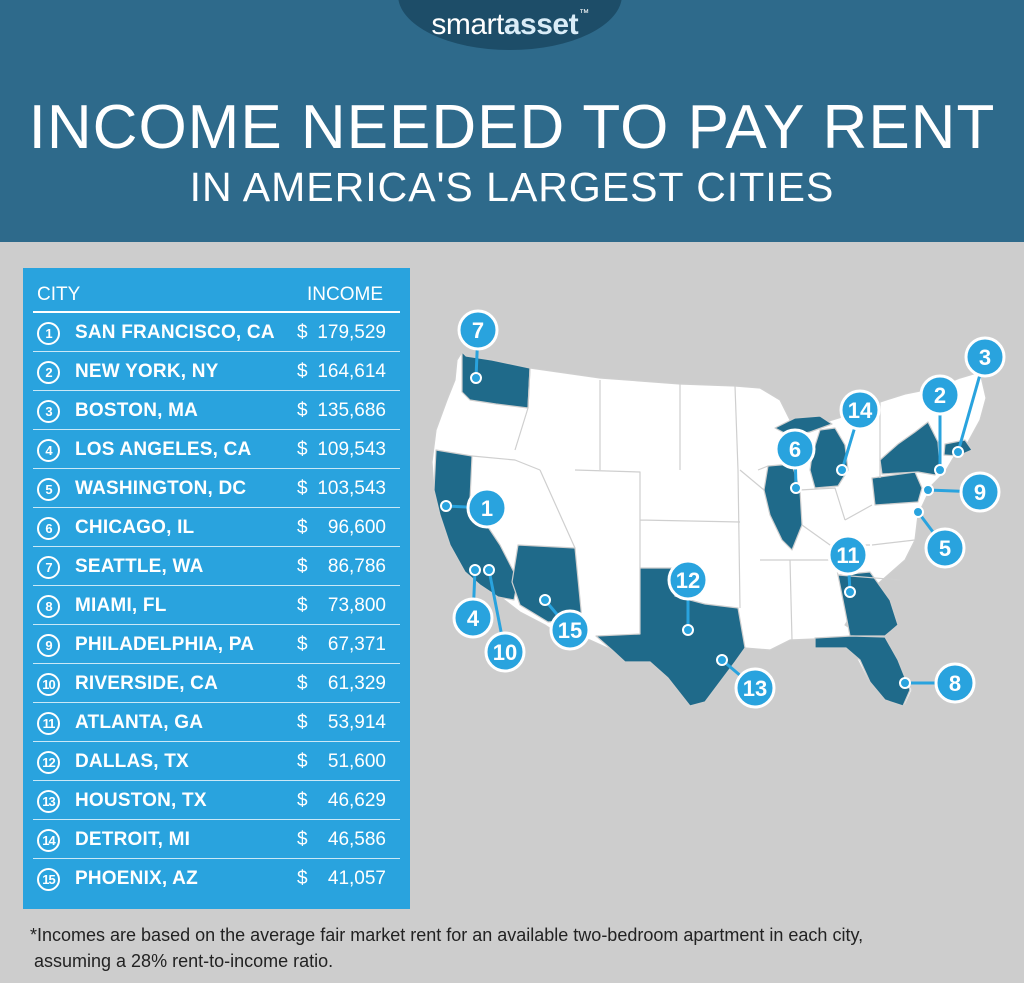 Image resolution: width=1024 pixels, height=983 pixels. Describe the element at coordinates (345, 294) in the screenshot. I see `column-header-income: INCOME` at that location.